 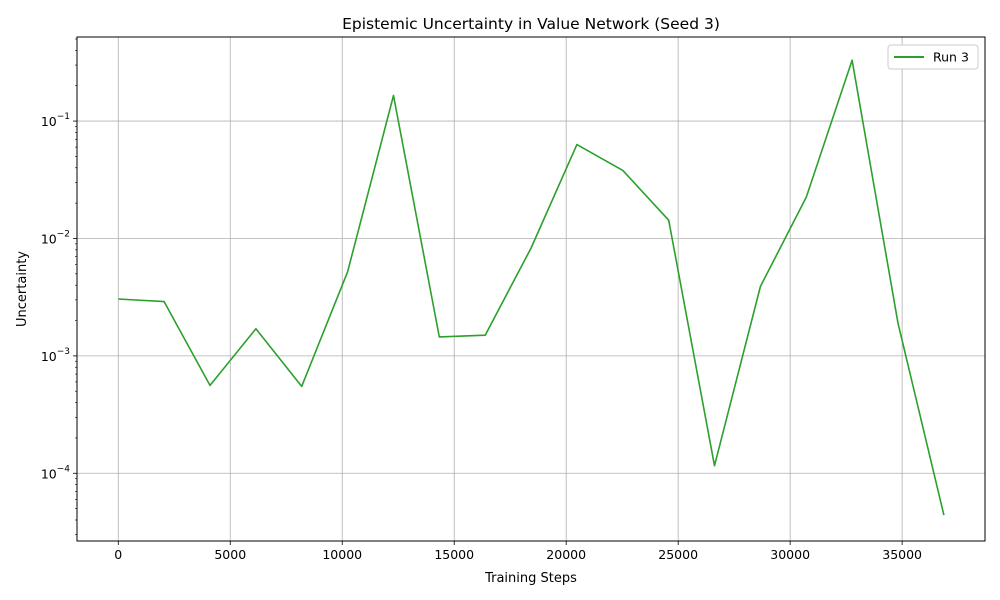 What do you see at coordinates (566, 554) in the screenshot?
I see `x-tick-label: 20000` at bounding box center [566, 554].